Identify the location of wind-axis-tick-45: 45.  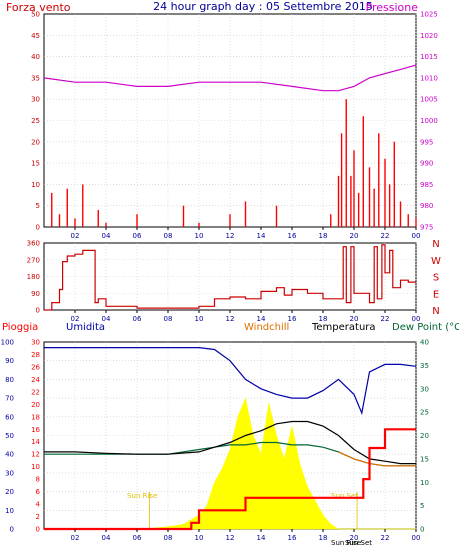
(35, 36).